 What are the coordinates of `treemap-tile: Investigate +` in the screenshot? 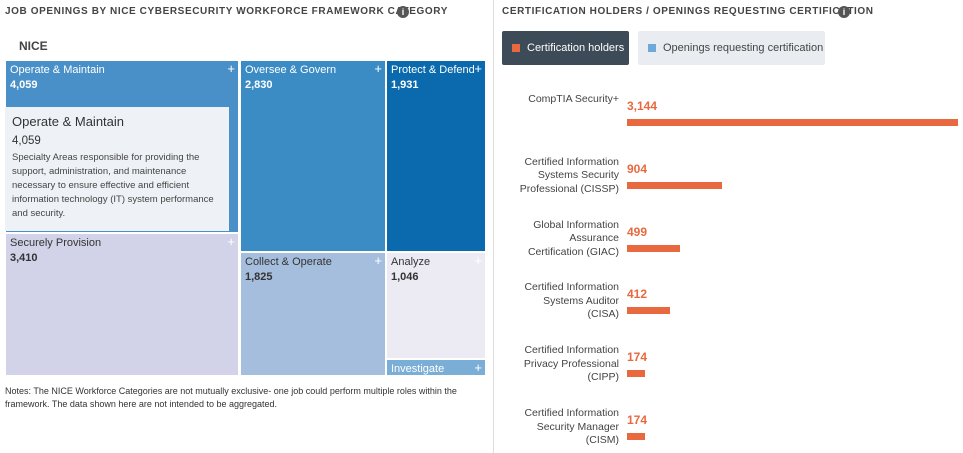 It's located at (436, 367).